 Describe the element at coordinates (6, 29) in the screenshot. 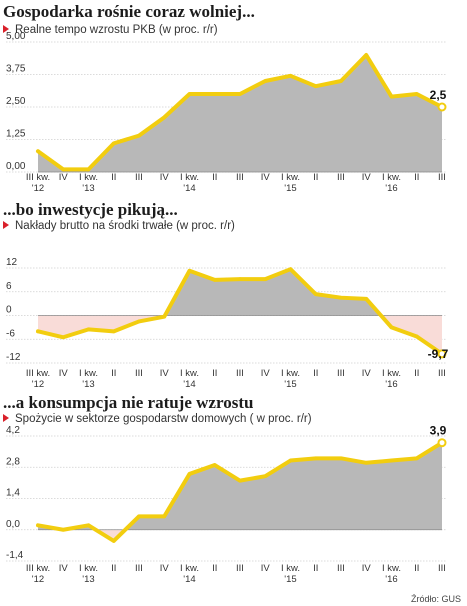

I see `red-triangle-icon` at that location.